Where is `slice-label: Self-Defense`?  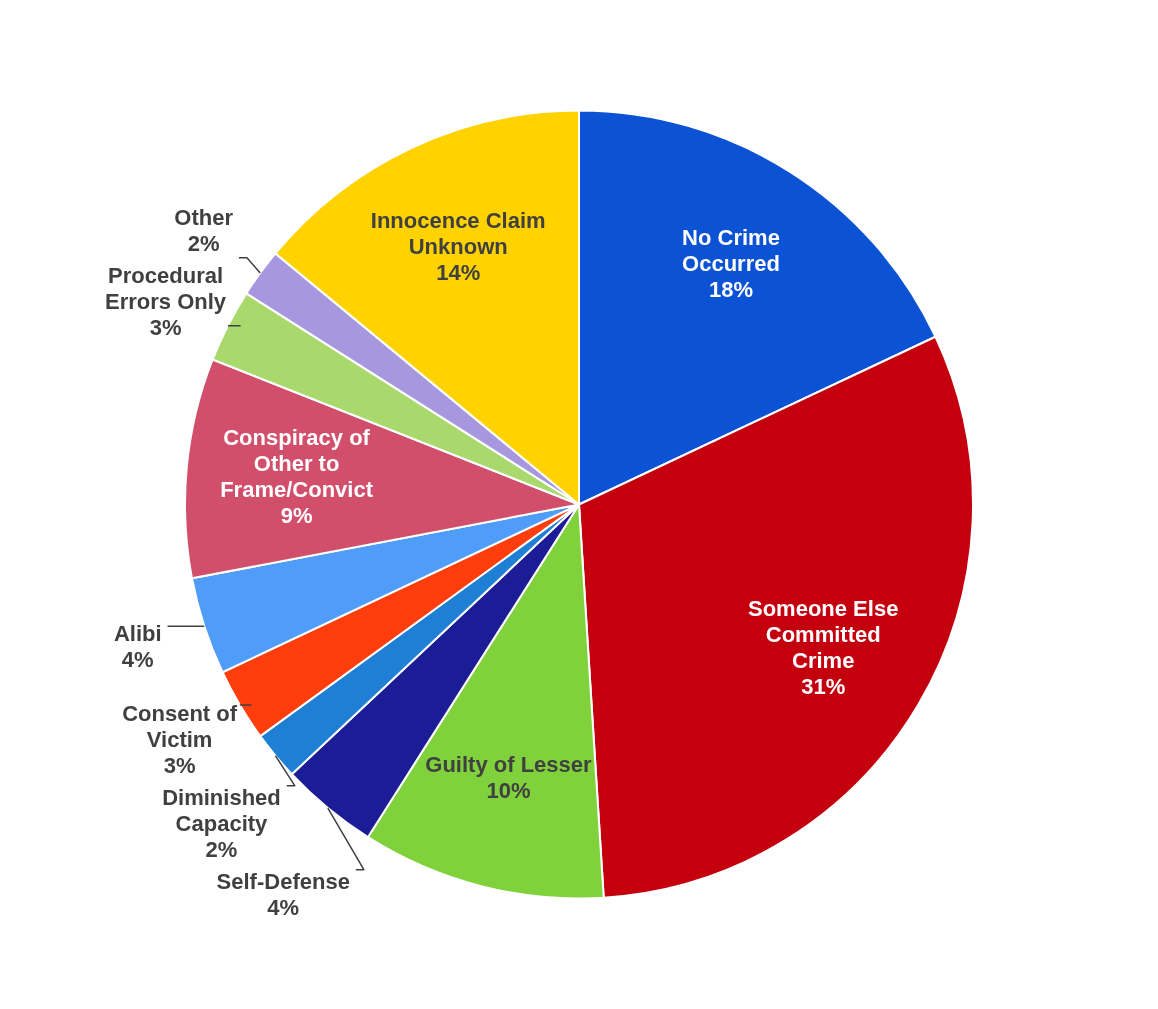 slice-label: Self-Defense is located at coordinates (283, 881).